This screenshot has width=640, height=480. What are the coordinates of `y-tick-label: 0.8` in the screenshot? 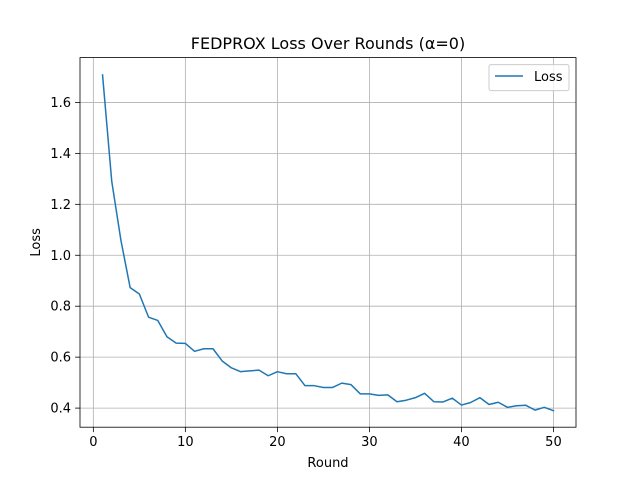 It's located at (60, 307).